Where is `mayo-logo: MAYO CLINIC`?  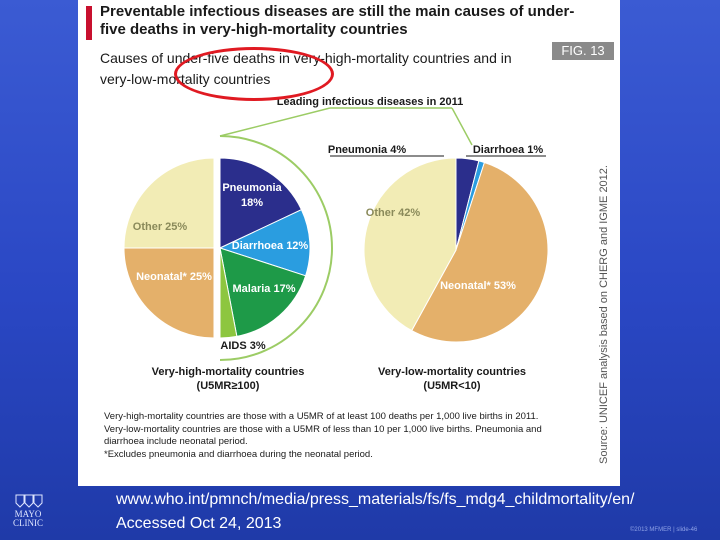
mayo-logo: MAYO CLINIC is located at coordinates (28, 511).